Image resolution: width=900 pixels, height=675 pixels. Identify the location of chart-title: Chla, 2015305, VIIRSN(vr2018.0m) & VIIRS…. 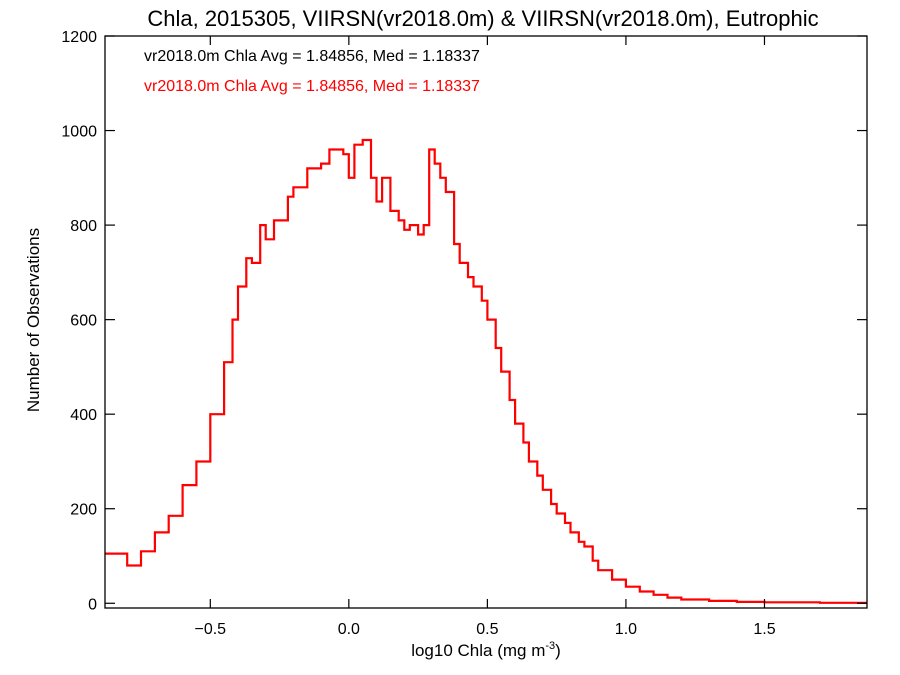
(482, 18).